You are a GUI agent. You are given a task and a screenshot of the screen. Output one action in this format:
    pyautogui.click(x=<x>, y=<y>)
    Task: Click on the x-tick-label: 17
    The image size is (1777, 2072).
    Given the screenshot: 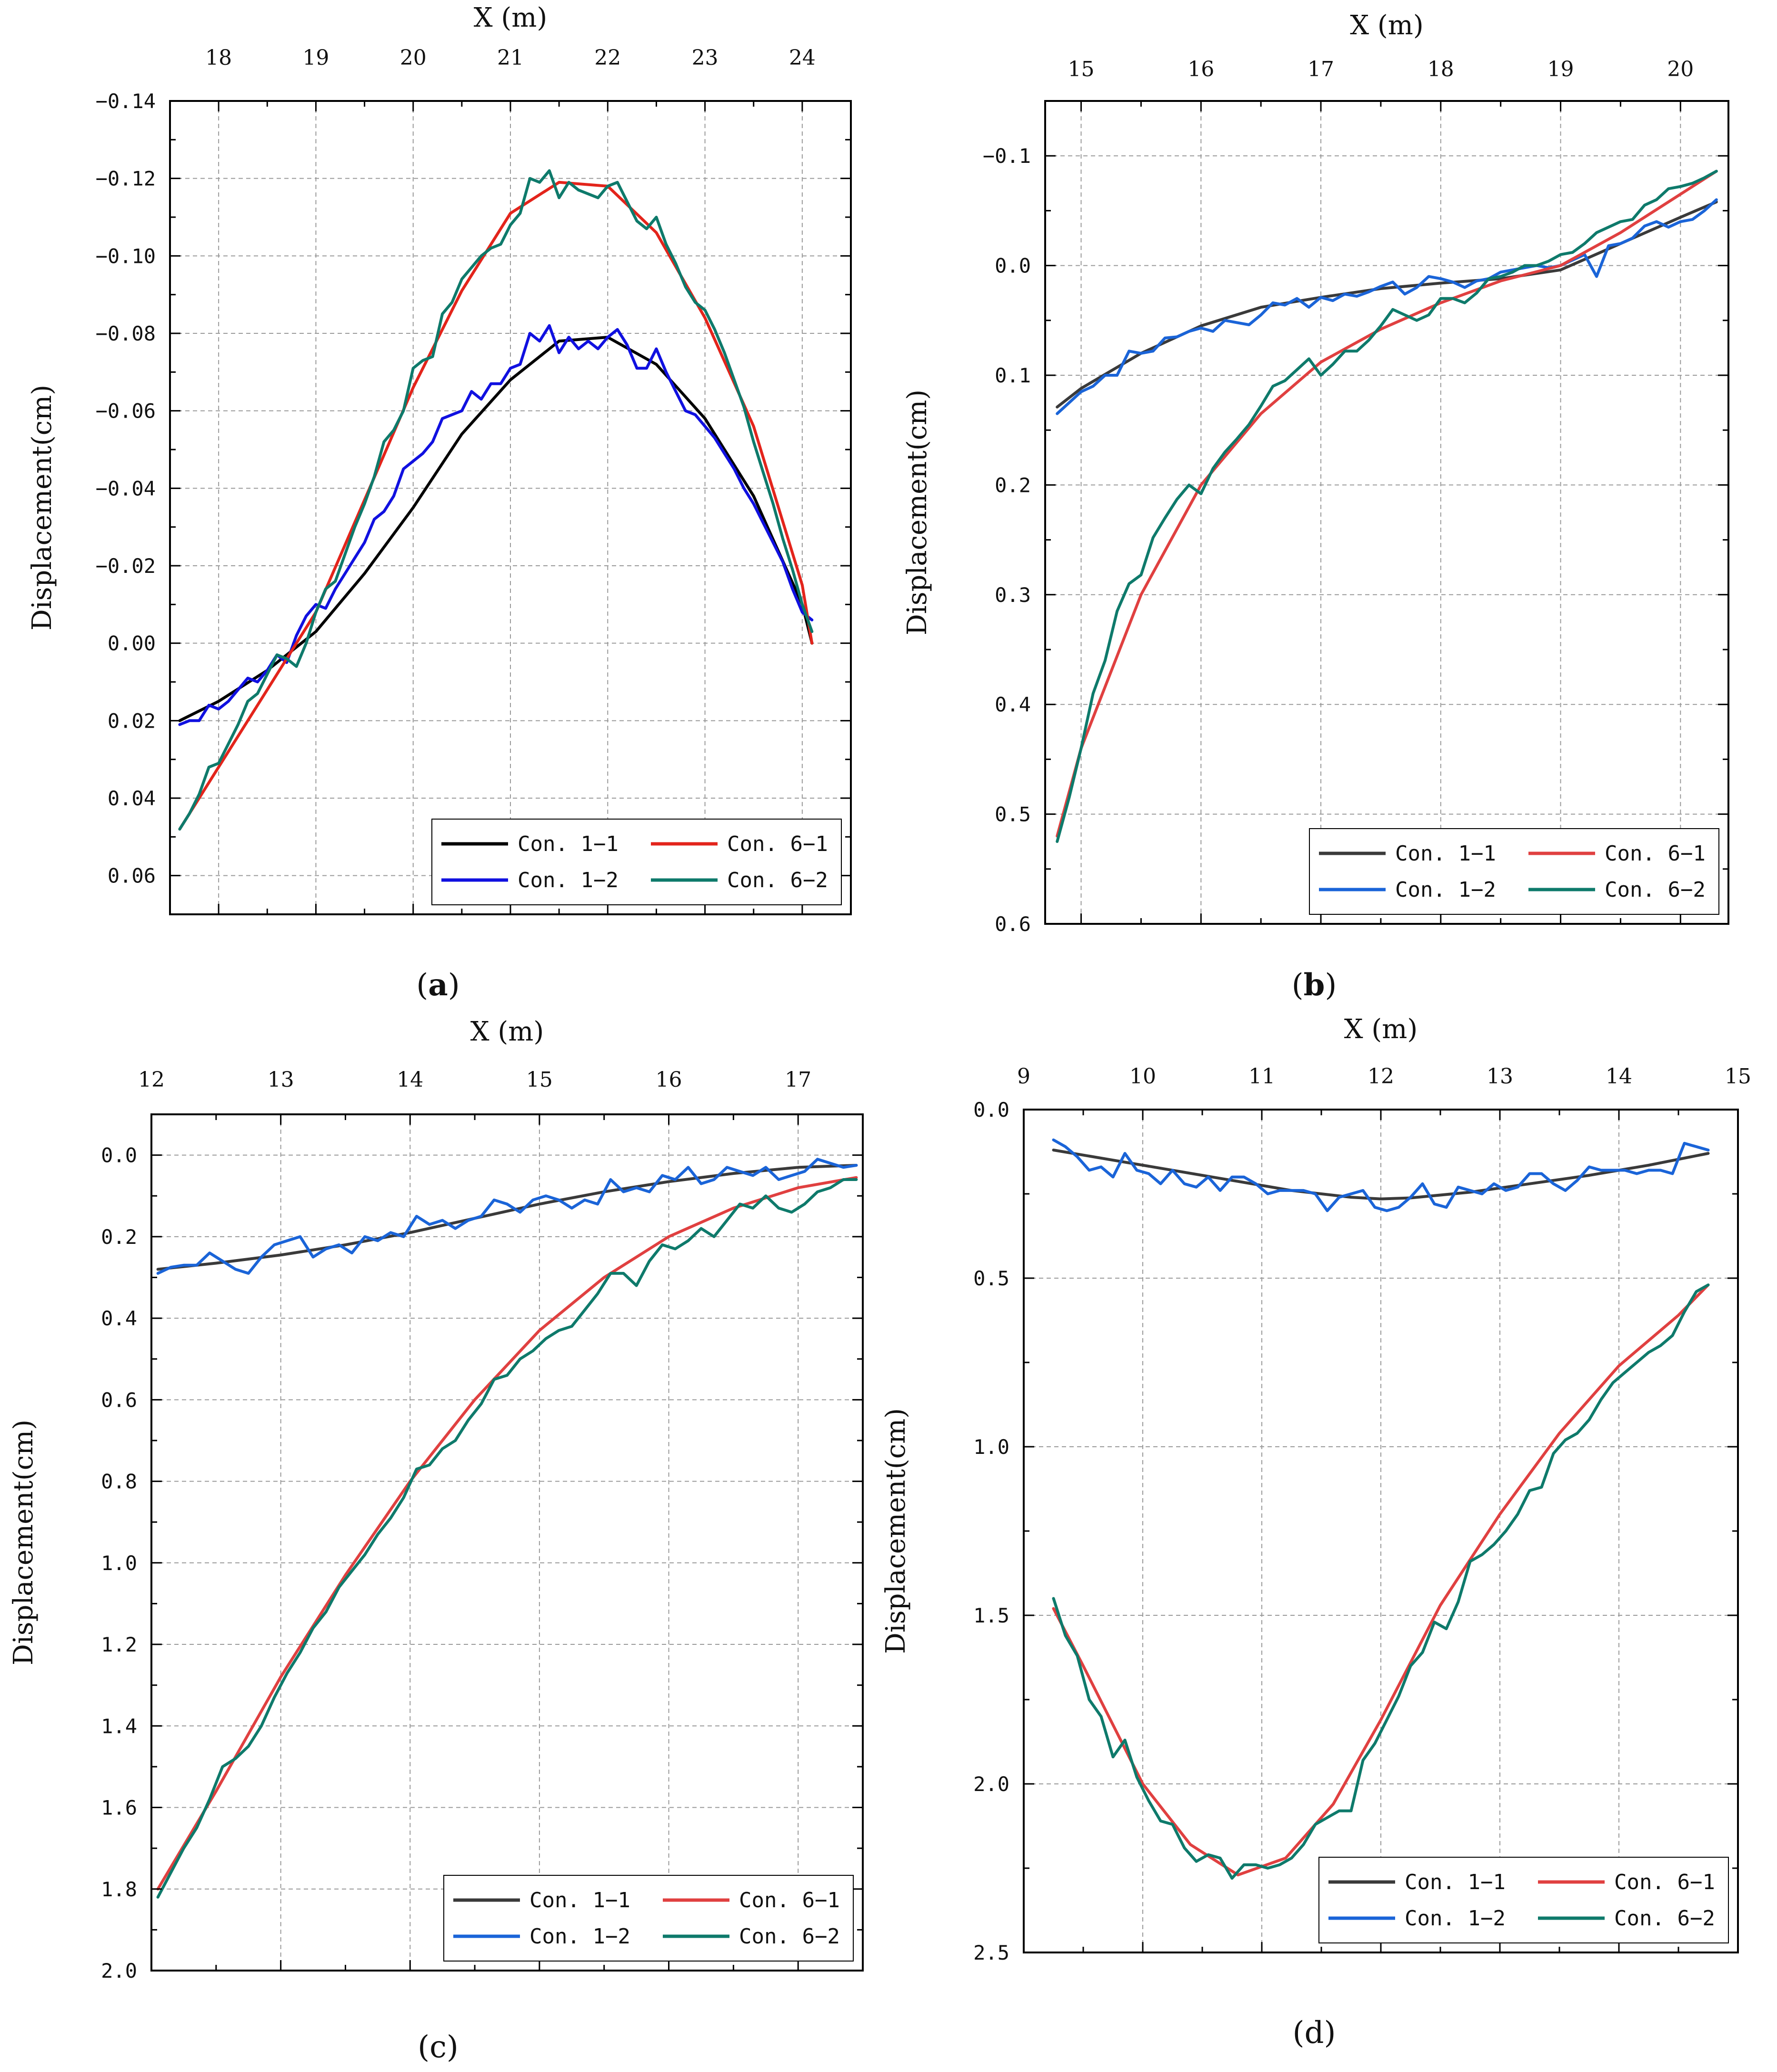 What is the action you would take?
    pyautogui.click(x=798, y=1080)
    